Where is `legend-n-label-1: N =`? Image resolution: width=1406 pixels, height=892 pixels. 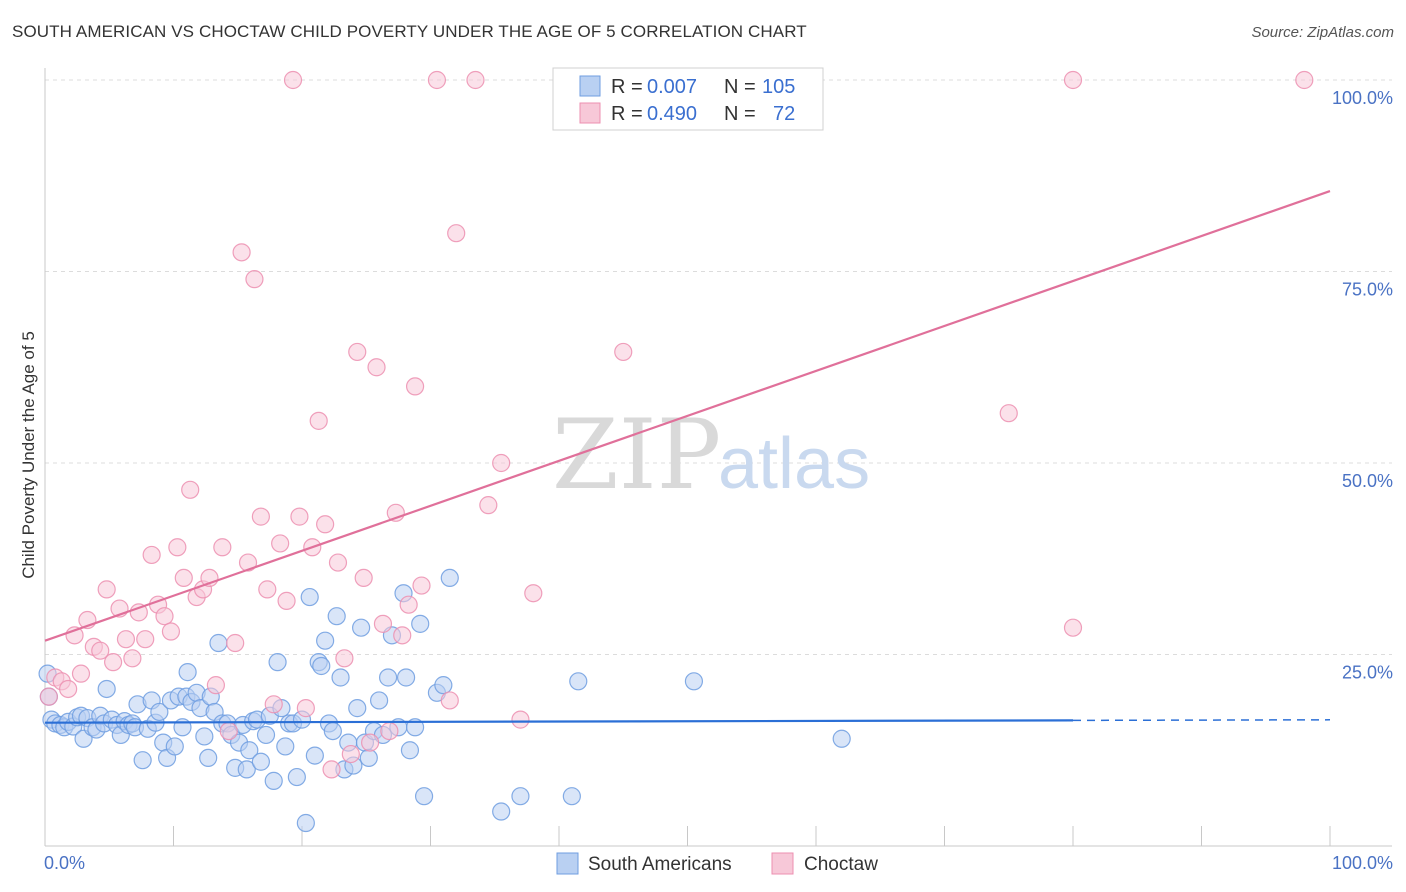
legend-n-label-1: N = is located at coordinates (740, 114).